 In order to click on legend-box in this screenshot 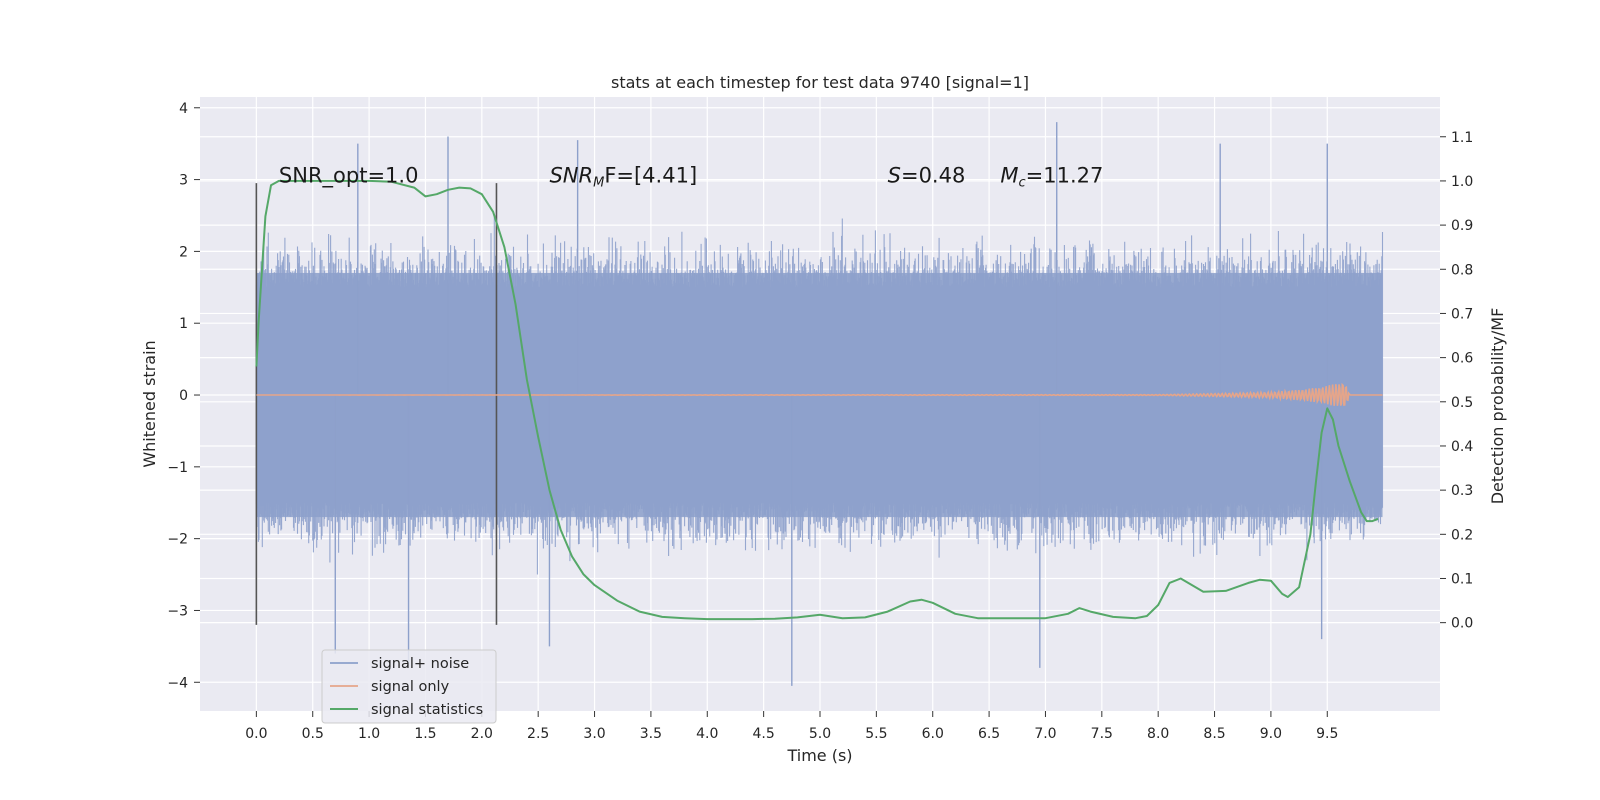, I will do `click(409, 686)`.